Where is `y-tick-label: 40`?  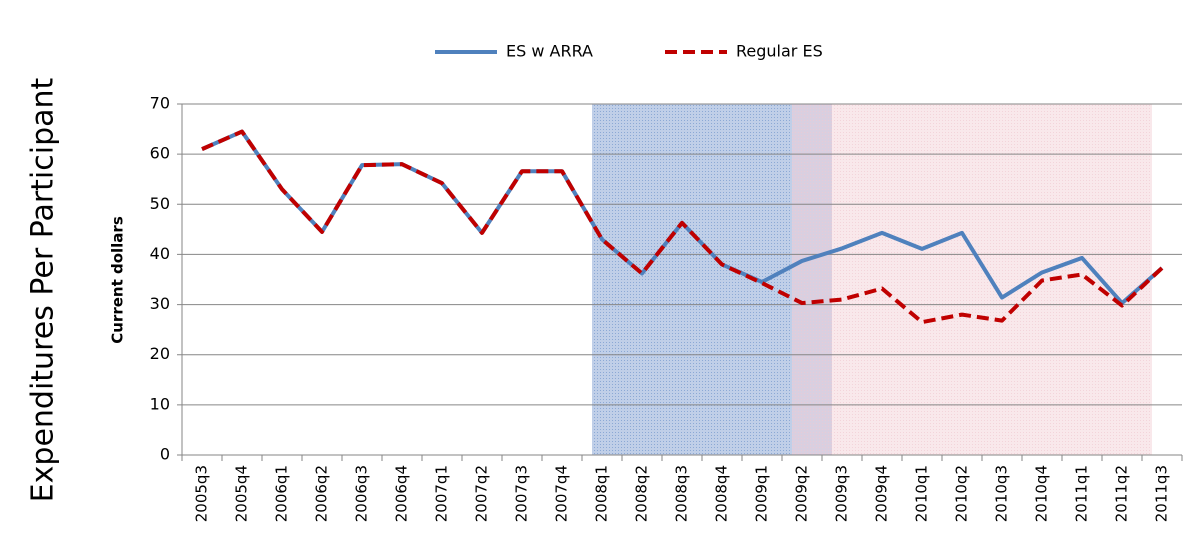 y-tick-label: 40 is located at coordinates (160, 253).